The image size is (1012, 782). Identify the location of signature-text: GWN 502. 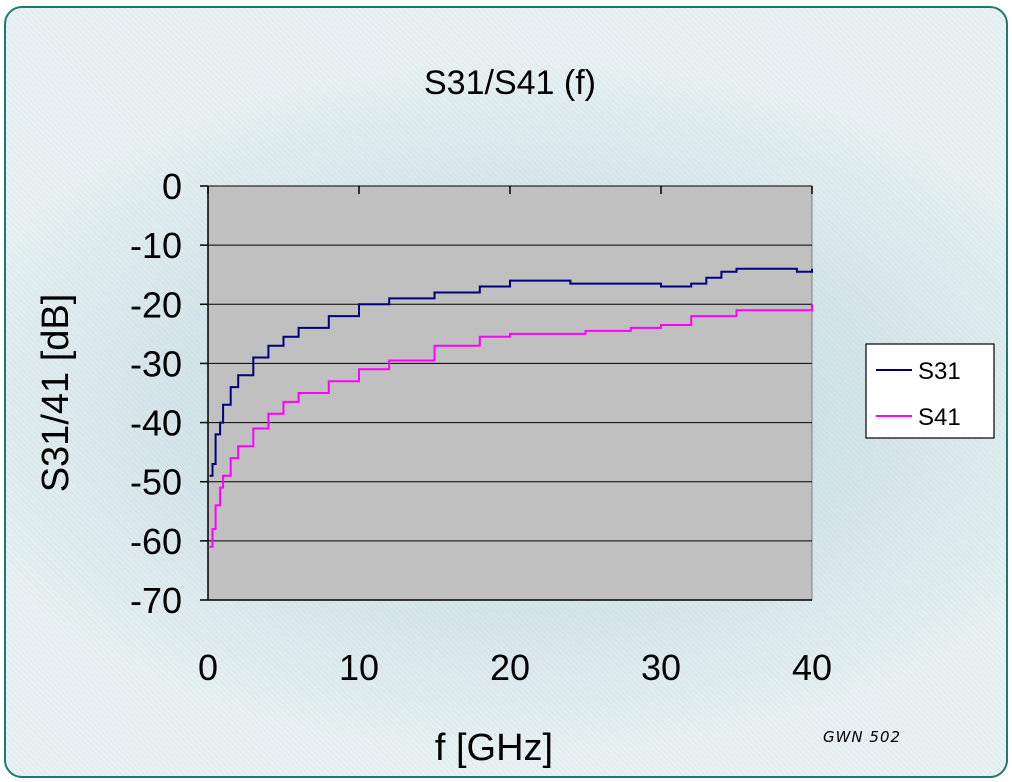
(862, 737).